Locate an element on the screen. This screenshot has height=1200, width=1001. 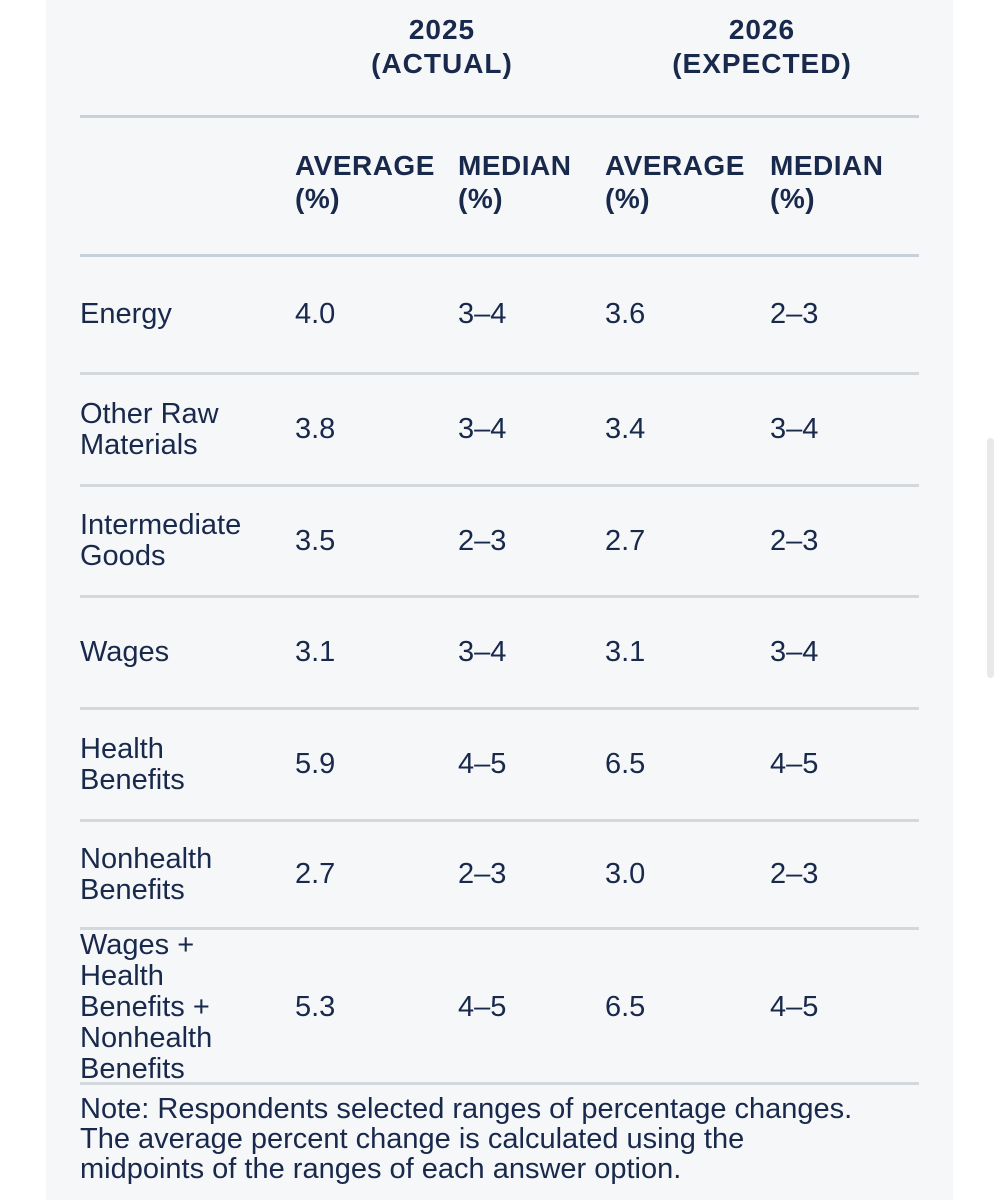
scrollbar-thumb is located at coordinates (990, 558).